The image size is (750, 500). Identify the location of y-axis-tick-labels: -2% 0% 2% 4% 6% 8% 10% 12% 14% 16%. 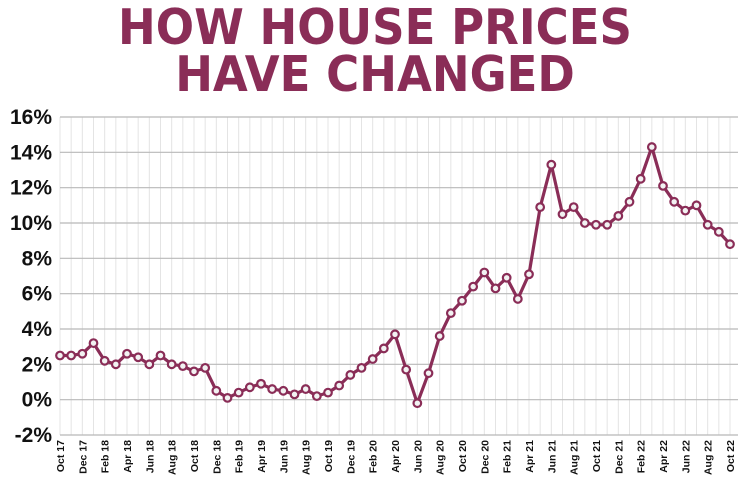
(31, 276).